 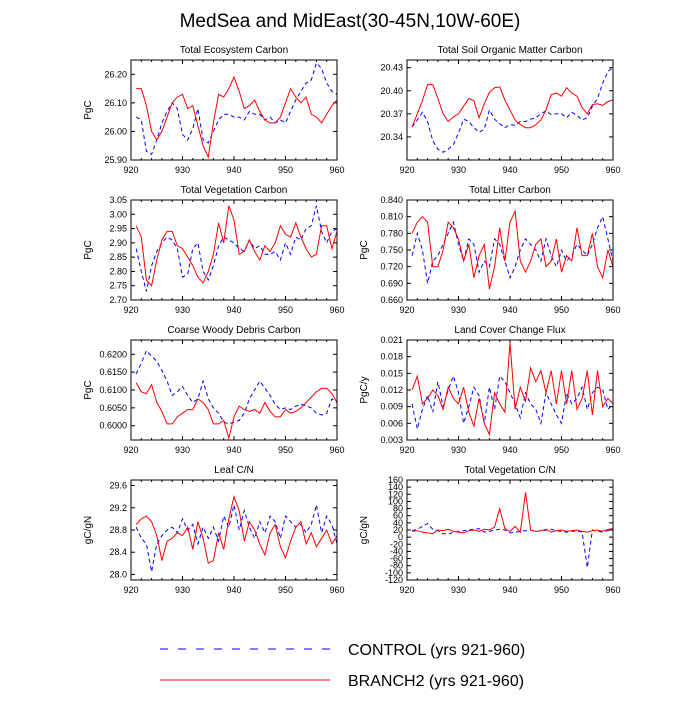 I want to click on y-tick-label: 29.6, so click(x=118, y=486).